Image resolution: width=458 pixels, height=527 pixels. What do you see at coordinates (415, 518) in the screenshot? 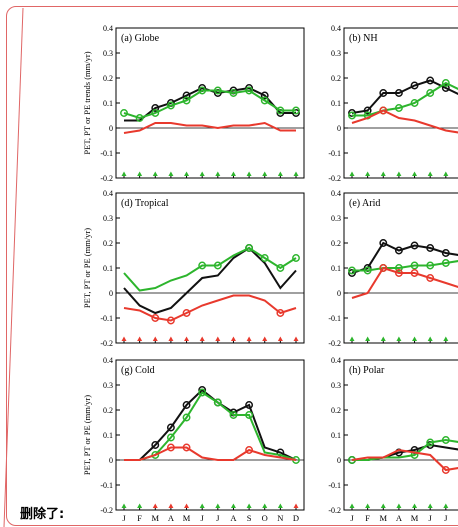
I see `x-tick-label: M` at bounding box center [415, 518].